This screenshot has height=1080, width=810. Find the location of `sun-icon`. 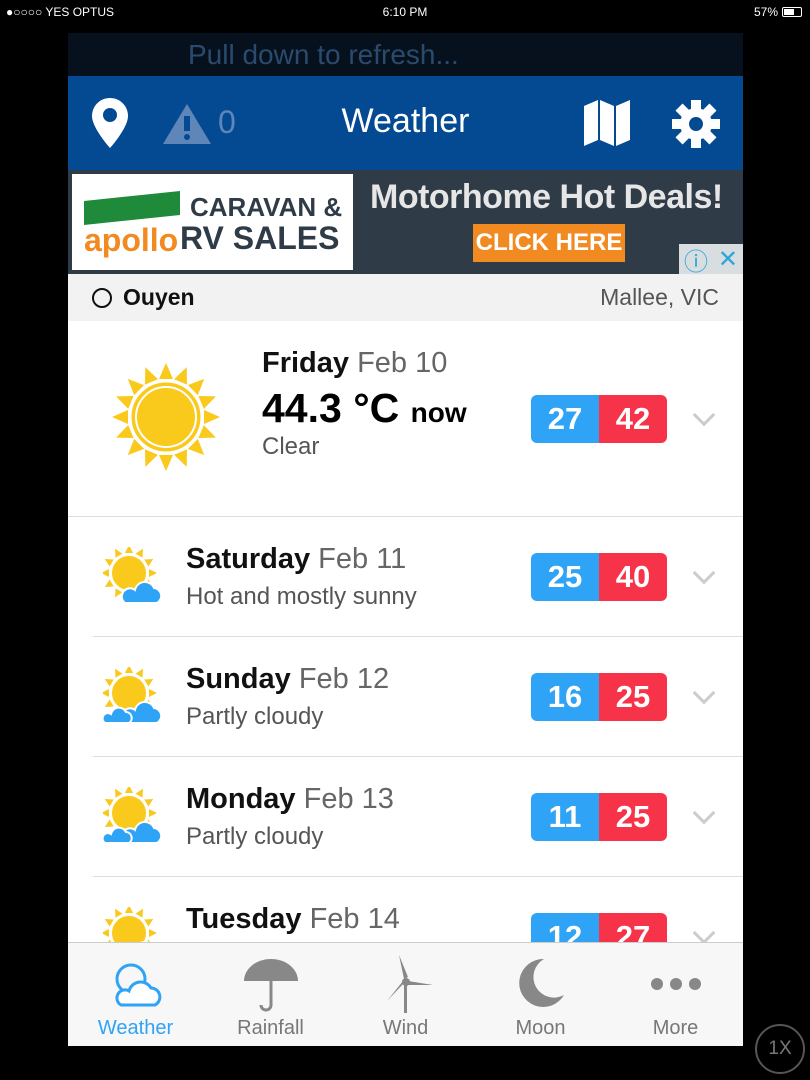

sun-icon is located at coordinates (166, 417).